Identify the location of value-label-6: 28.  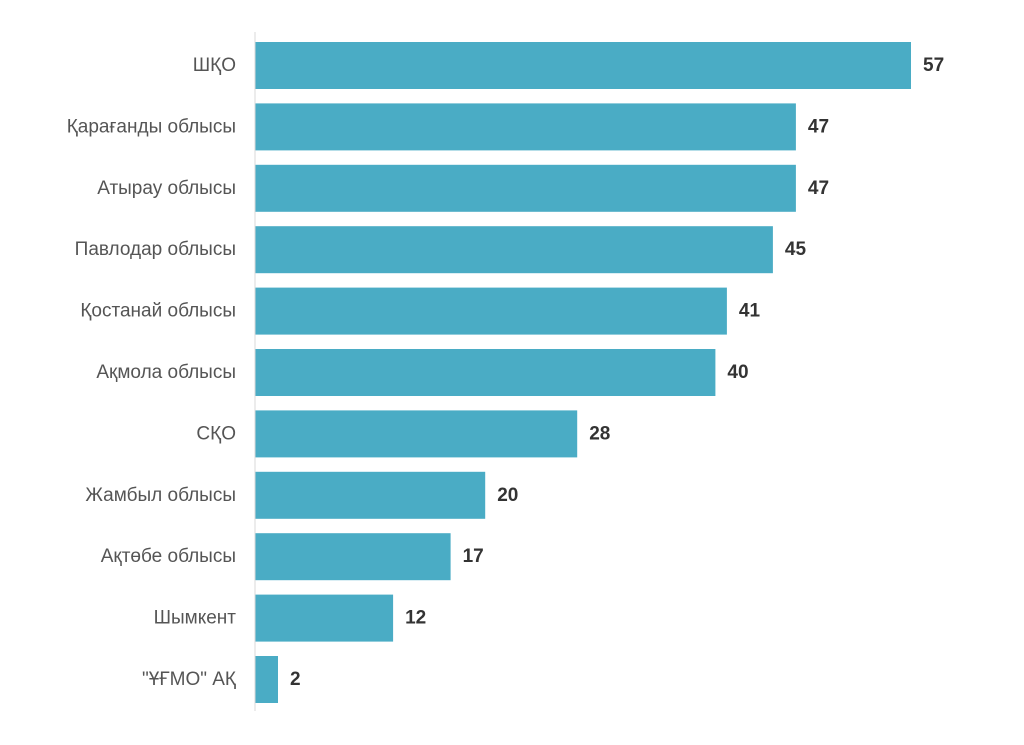
(599, 433).